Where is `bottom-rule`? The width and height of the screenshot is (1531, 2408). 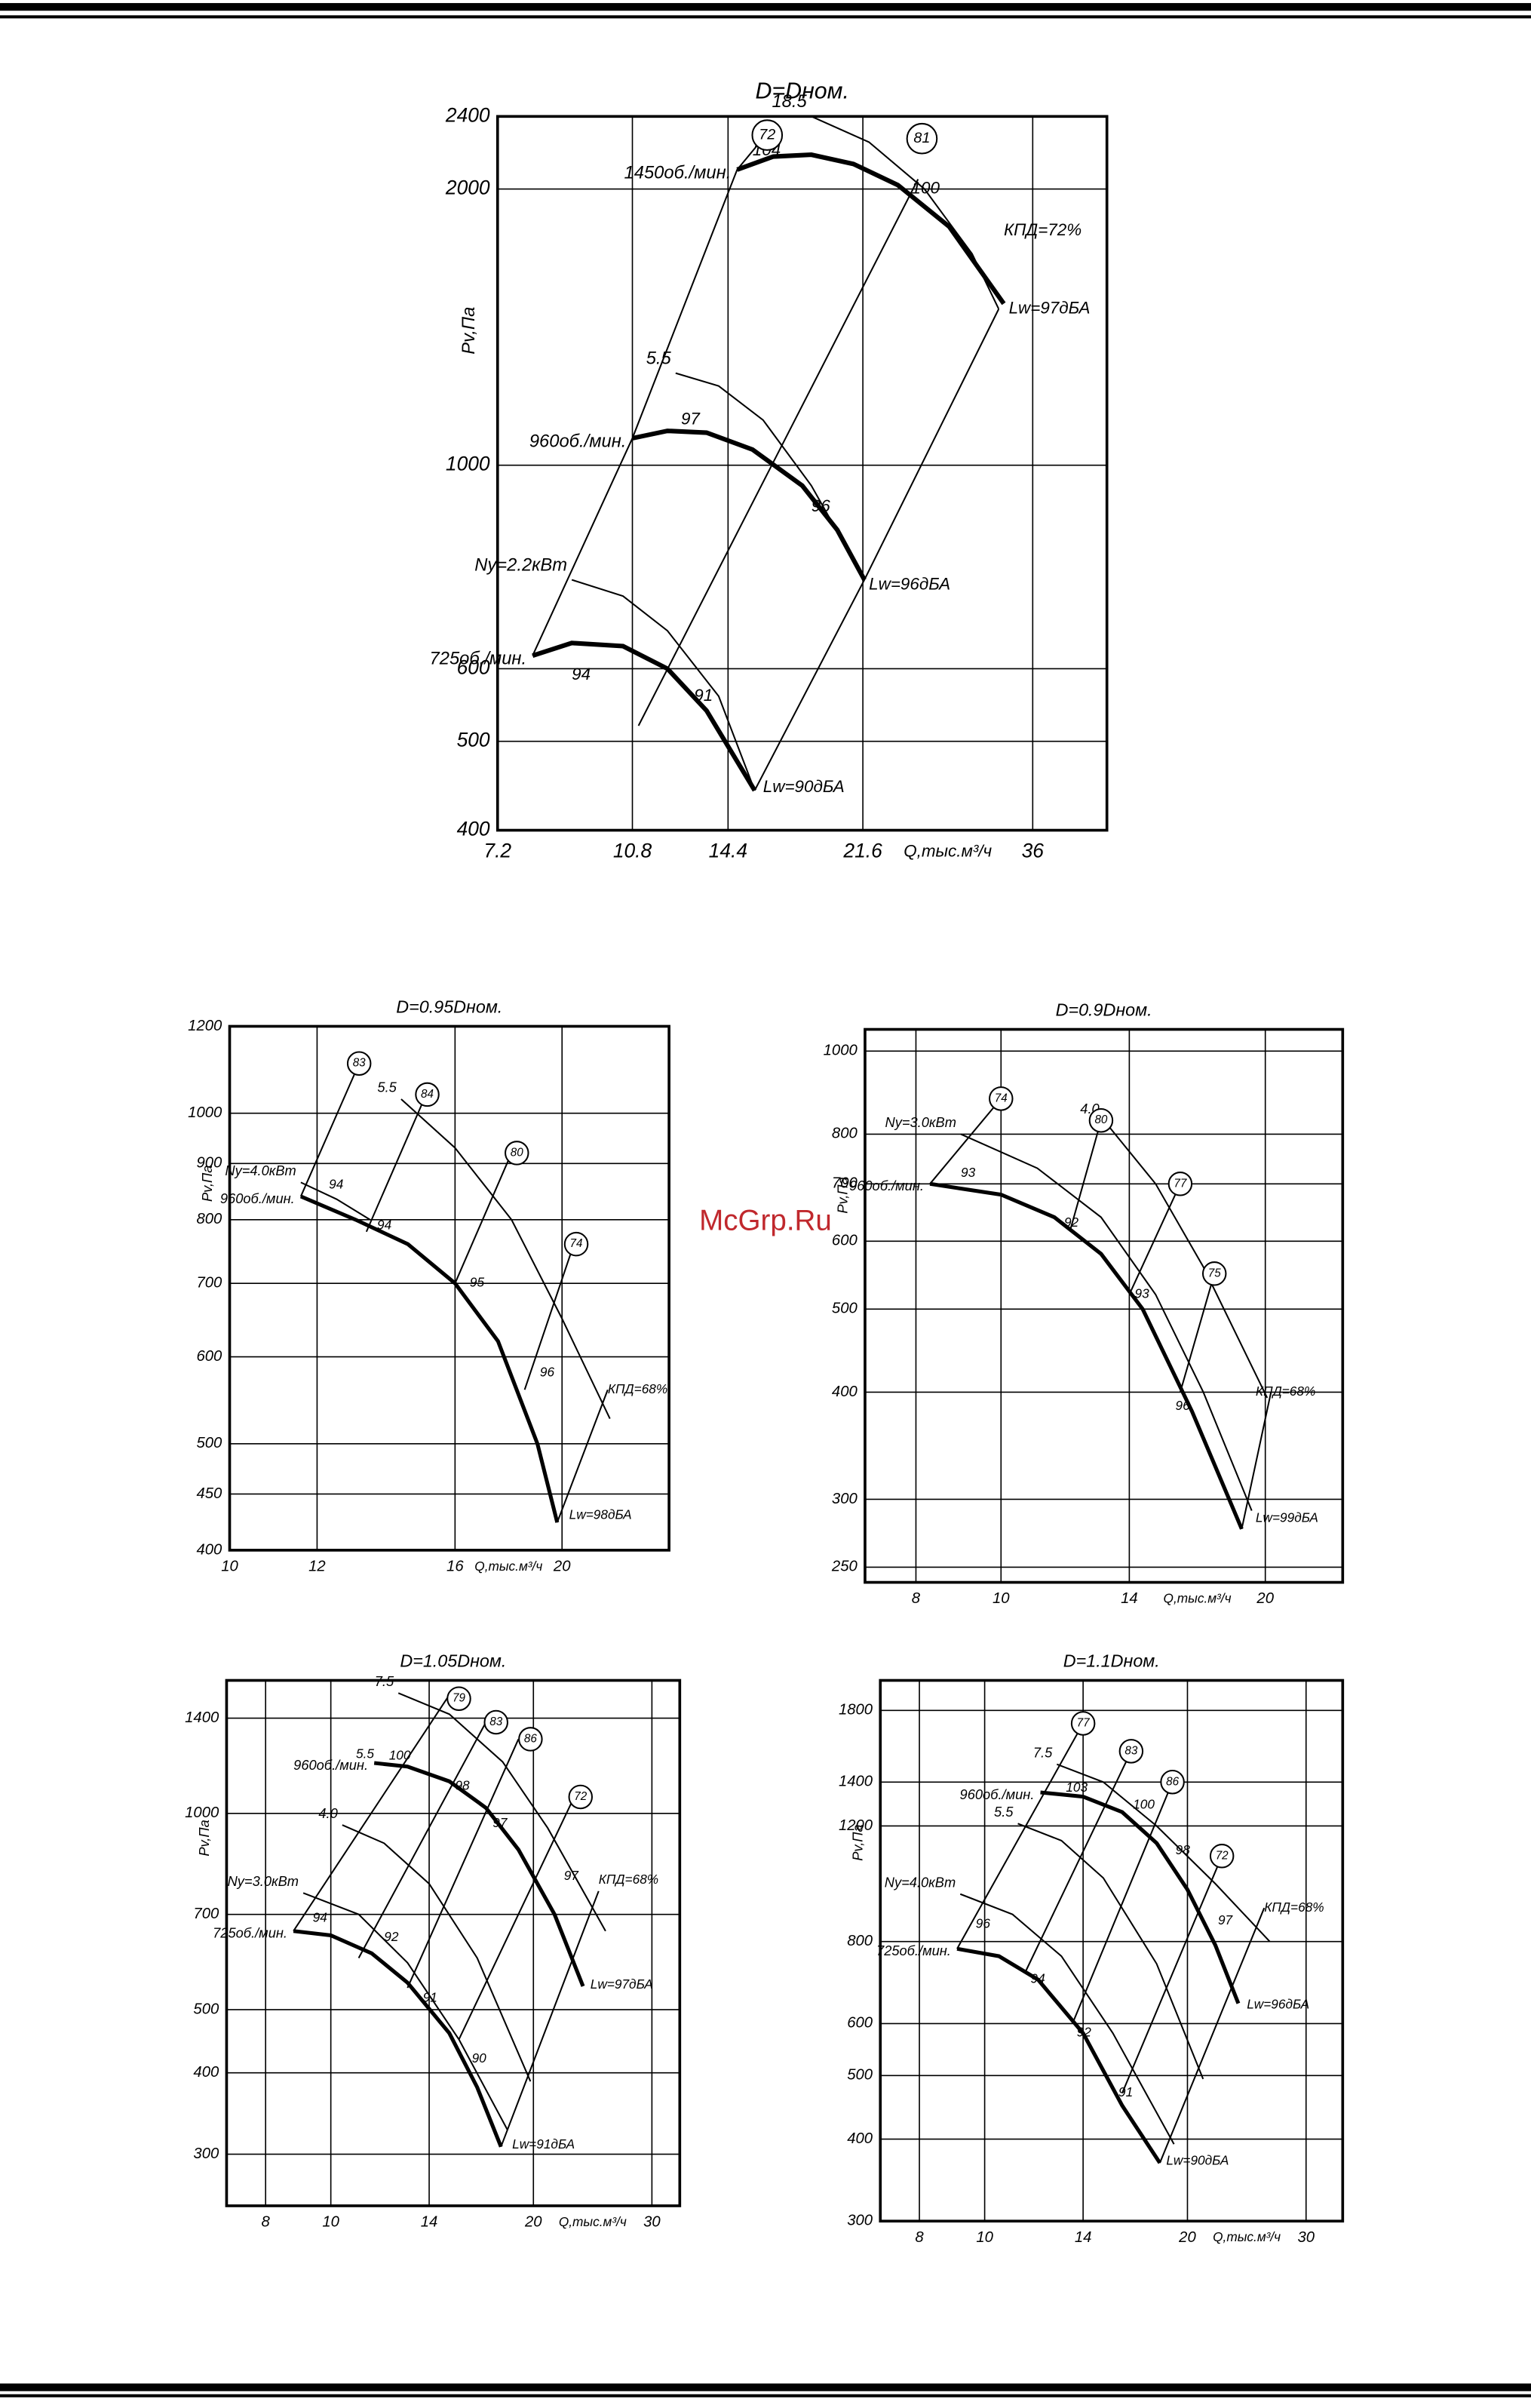
bottom-rule is located at coordinates (765, 2387).